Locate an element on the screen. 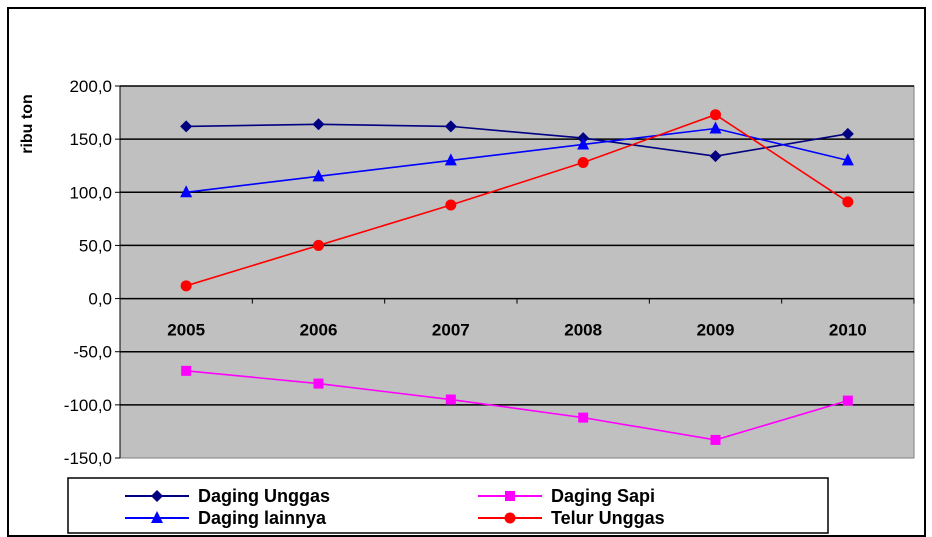 The height and width of the screenshot is (537, 932). y-tick-label: 0,0 is located at coordinates (100, 299).